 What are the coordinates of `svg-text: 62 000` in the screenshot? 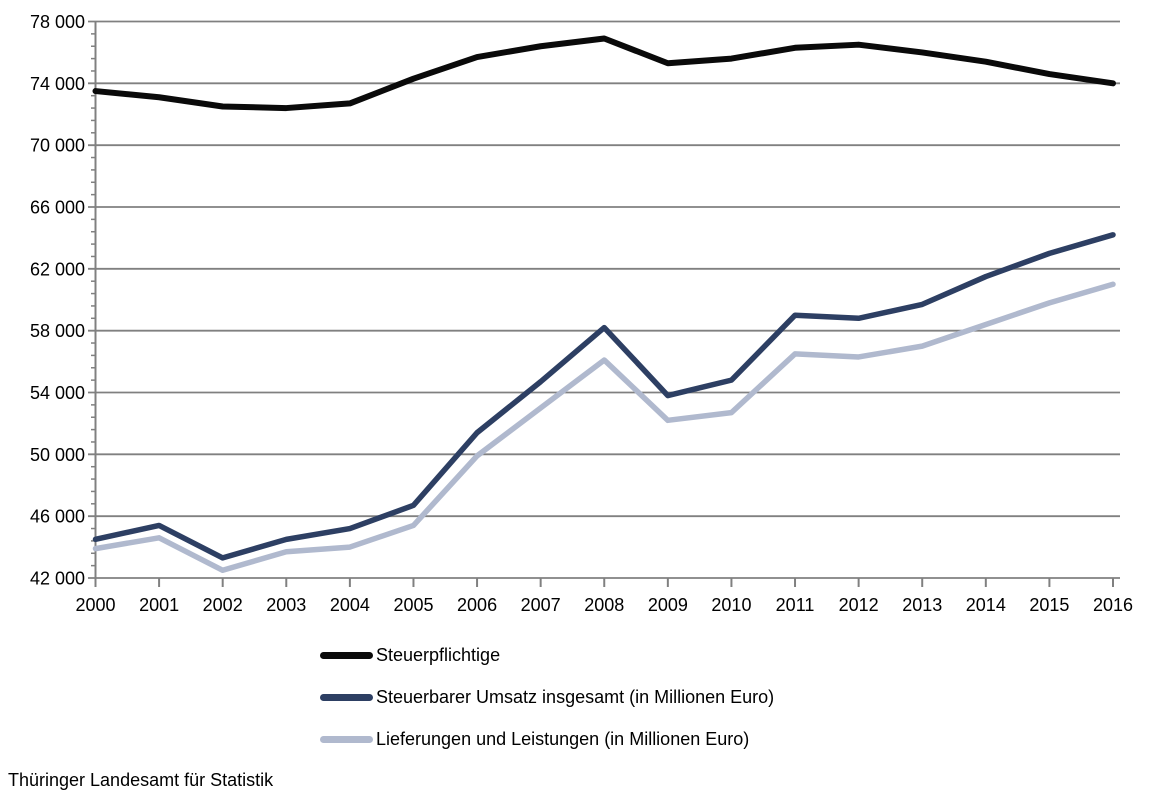 It's located at (57, 269).